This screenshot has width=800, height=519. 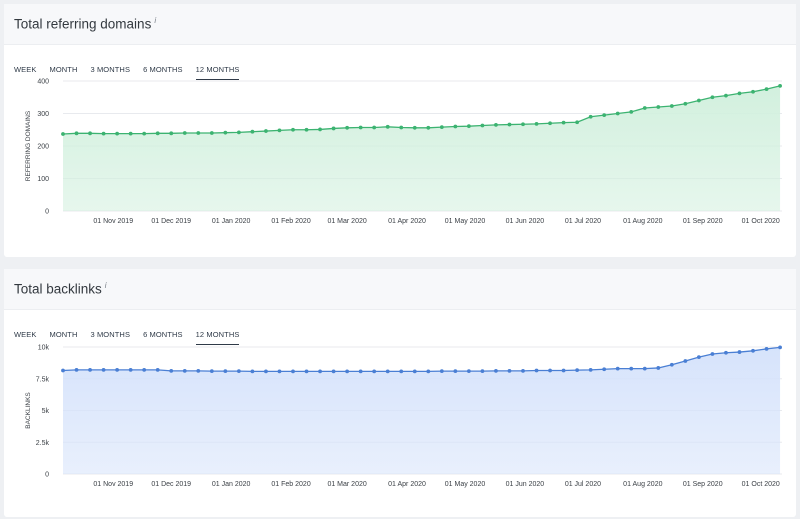 I want to click on x-tick-label: 01 Mar 2020, so click(x=346, y=221).